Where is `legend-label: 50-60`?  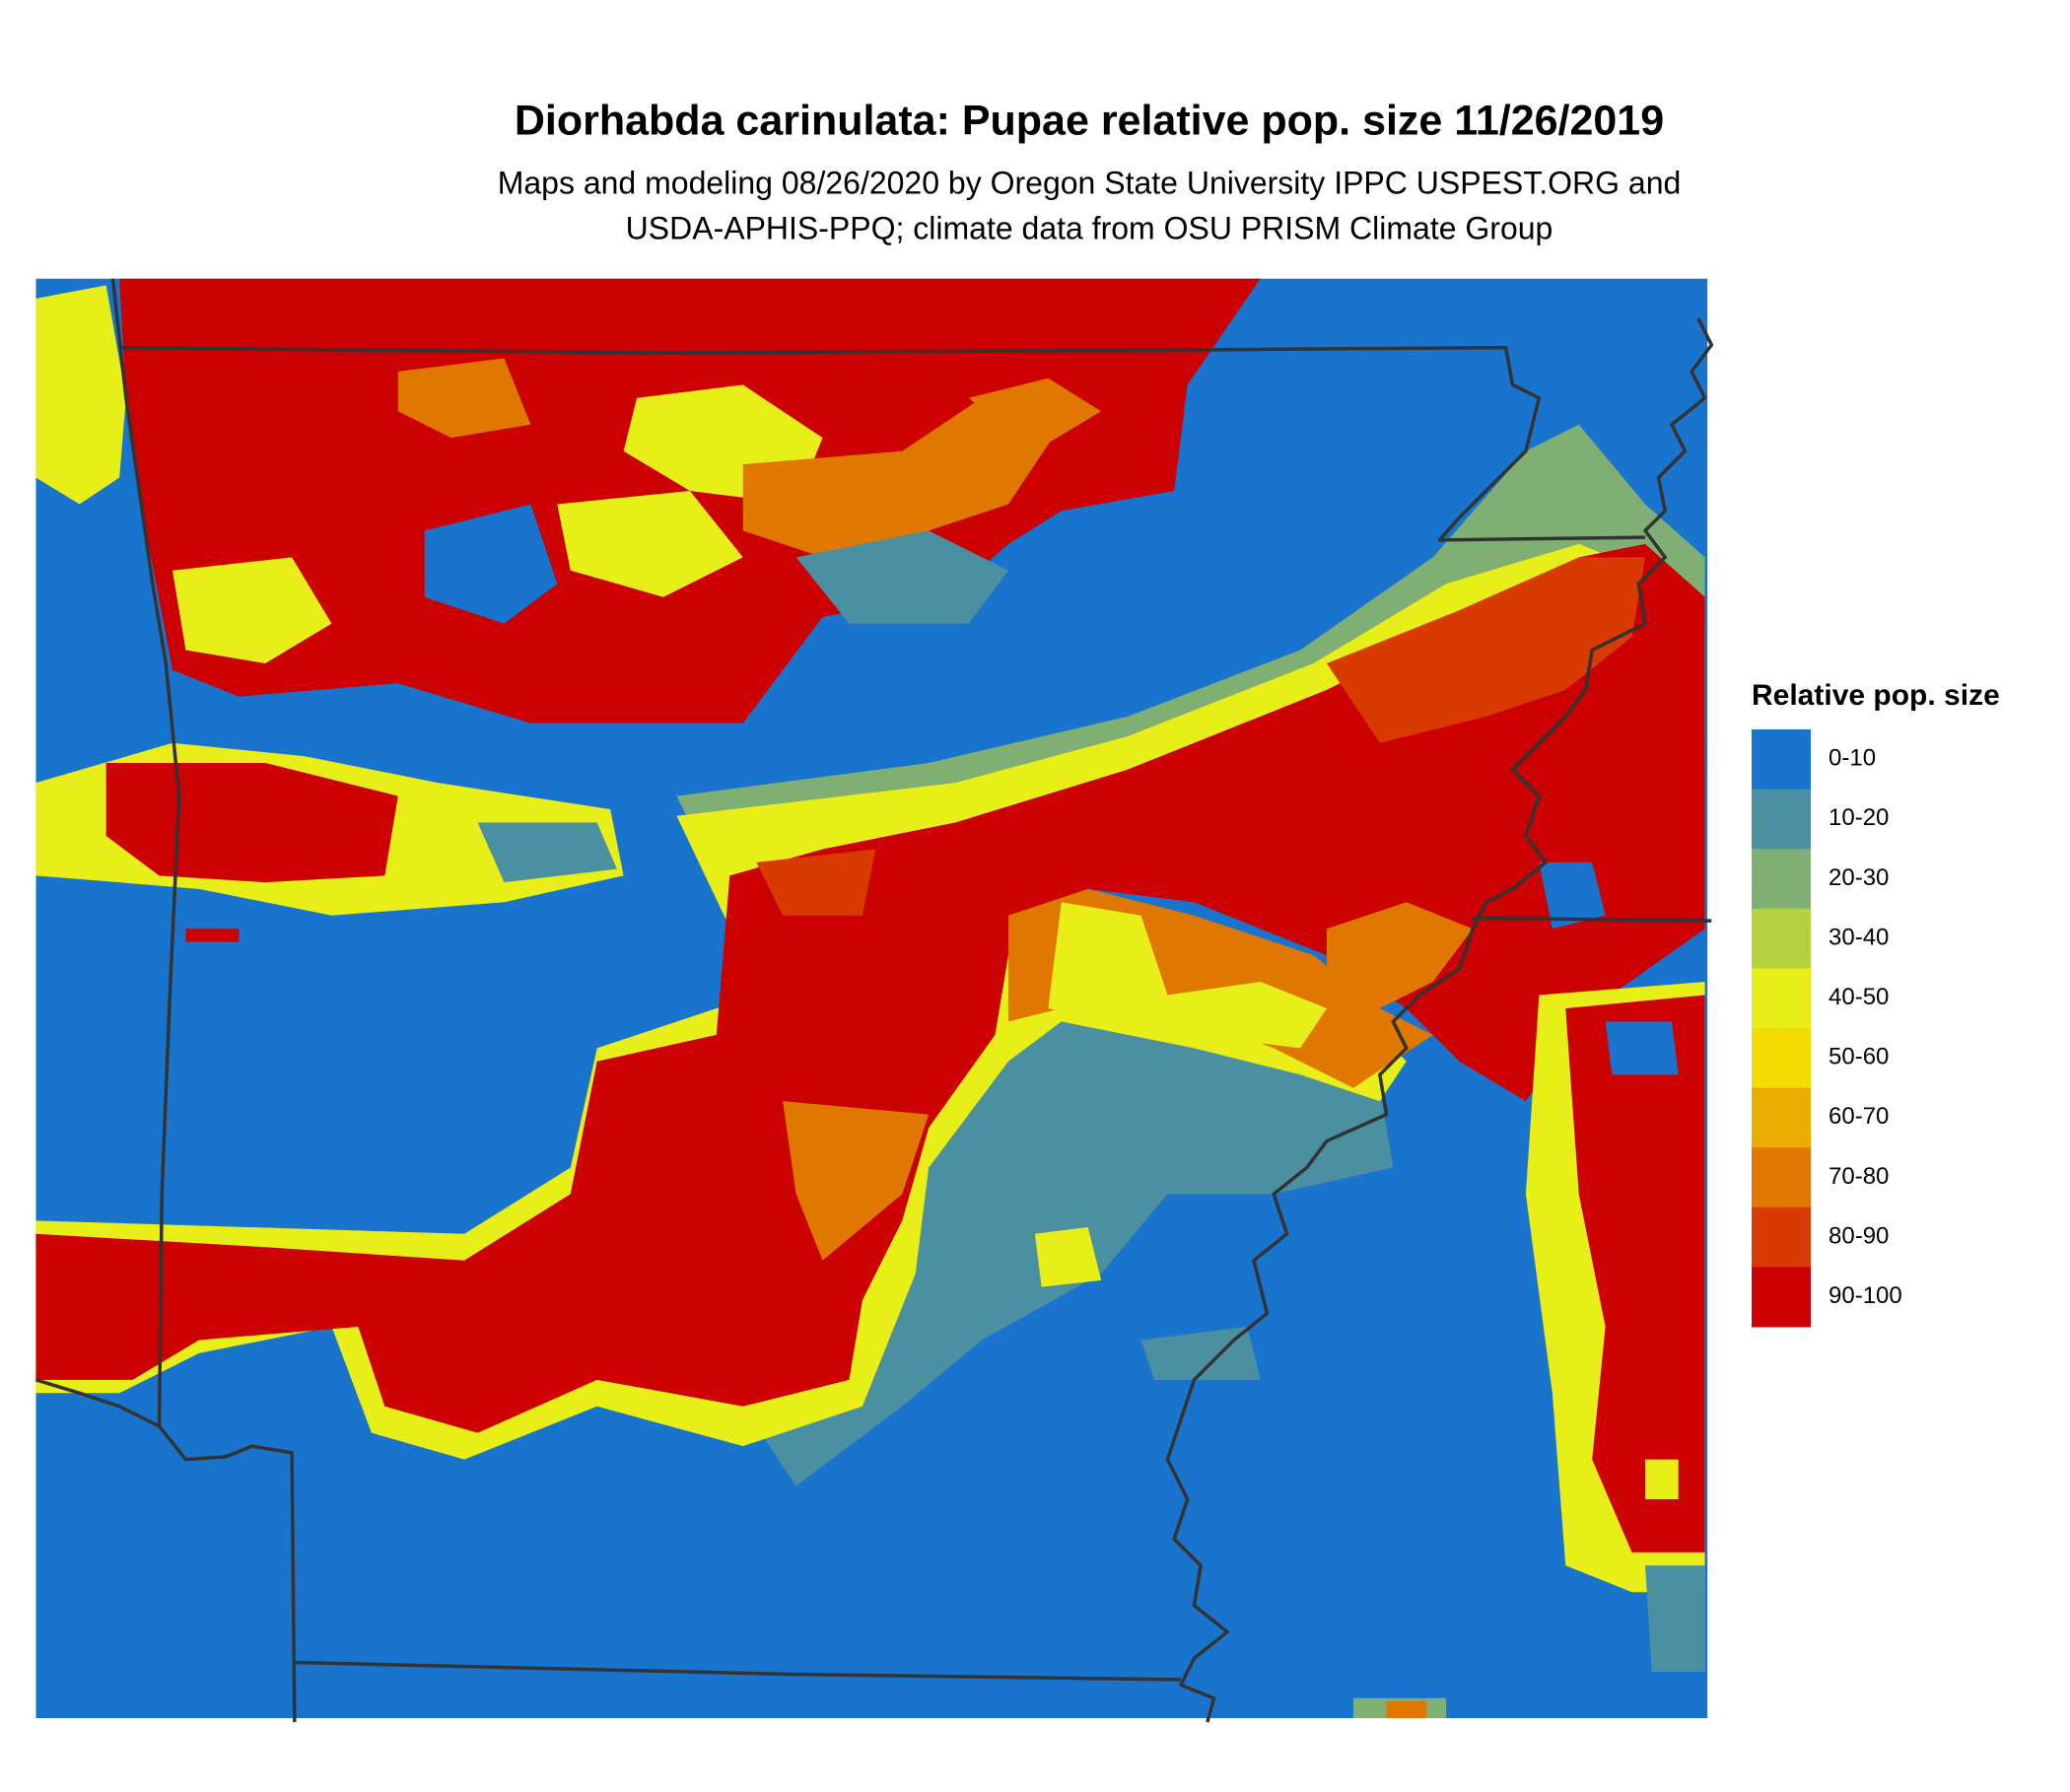
legend-label: 50-60 is located at coordinates (1859, 1057).